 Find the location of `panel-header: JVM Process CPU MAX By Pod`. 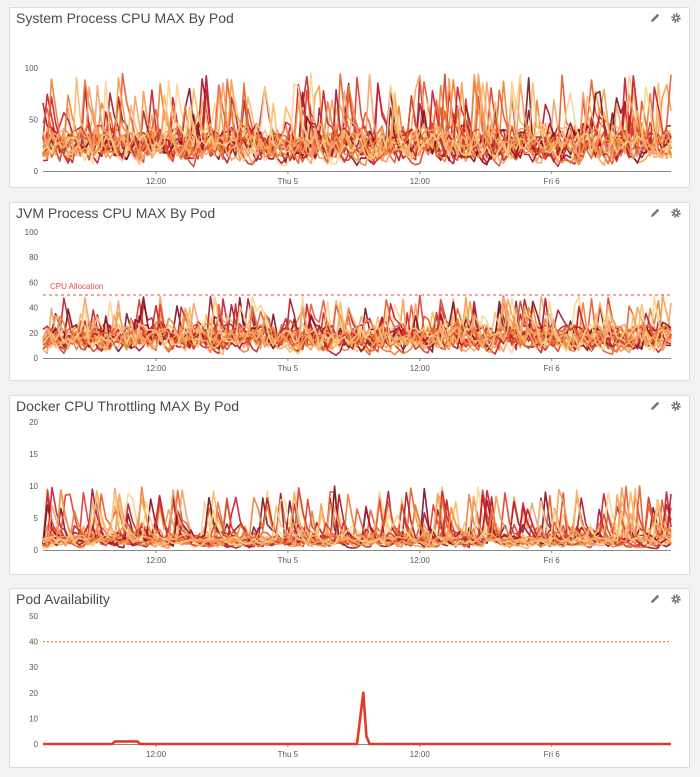

panel-header: JVM Process CPU MAX By Pod is located at coordinates (349, 214).